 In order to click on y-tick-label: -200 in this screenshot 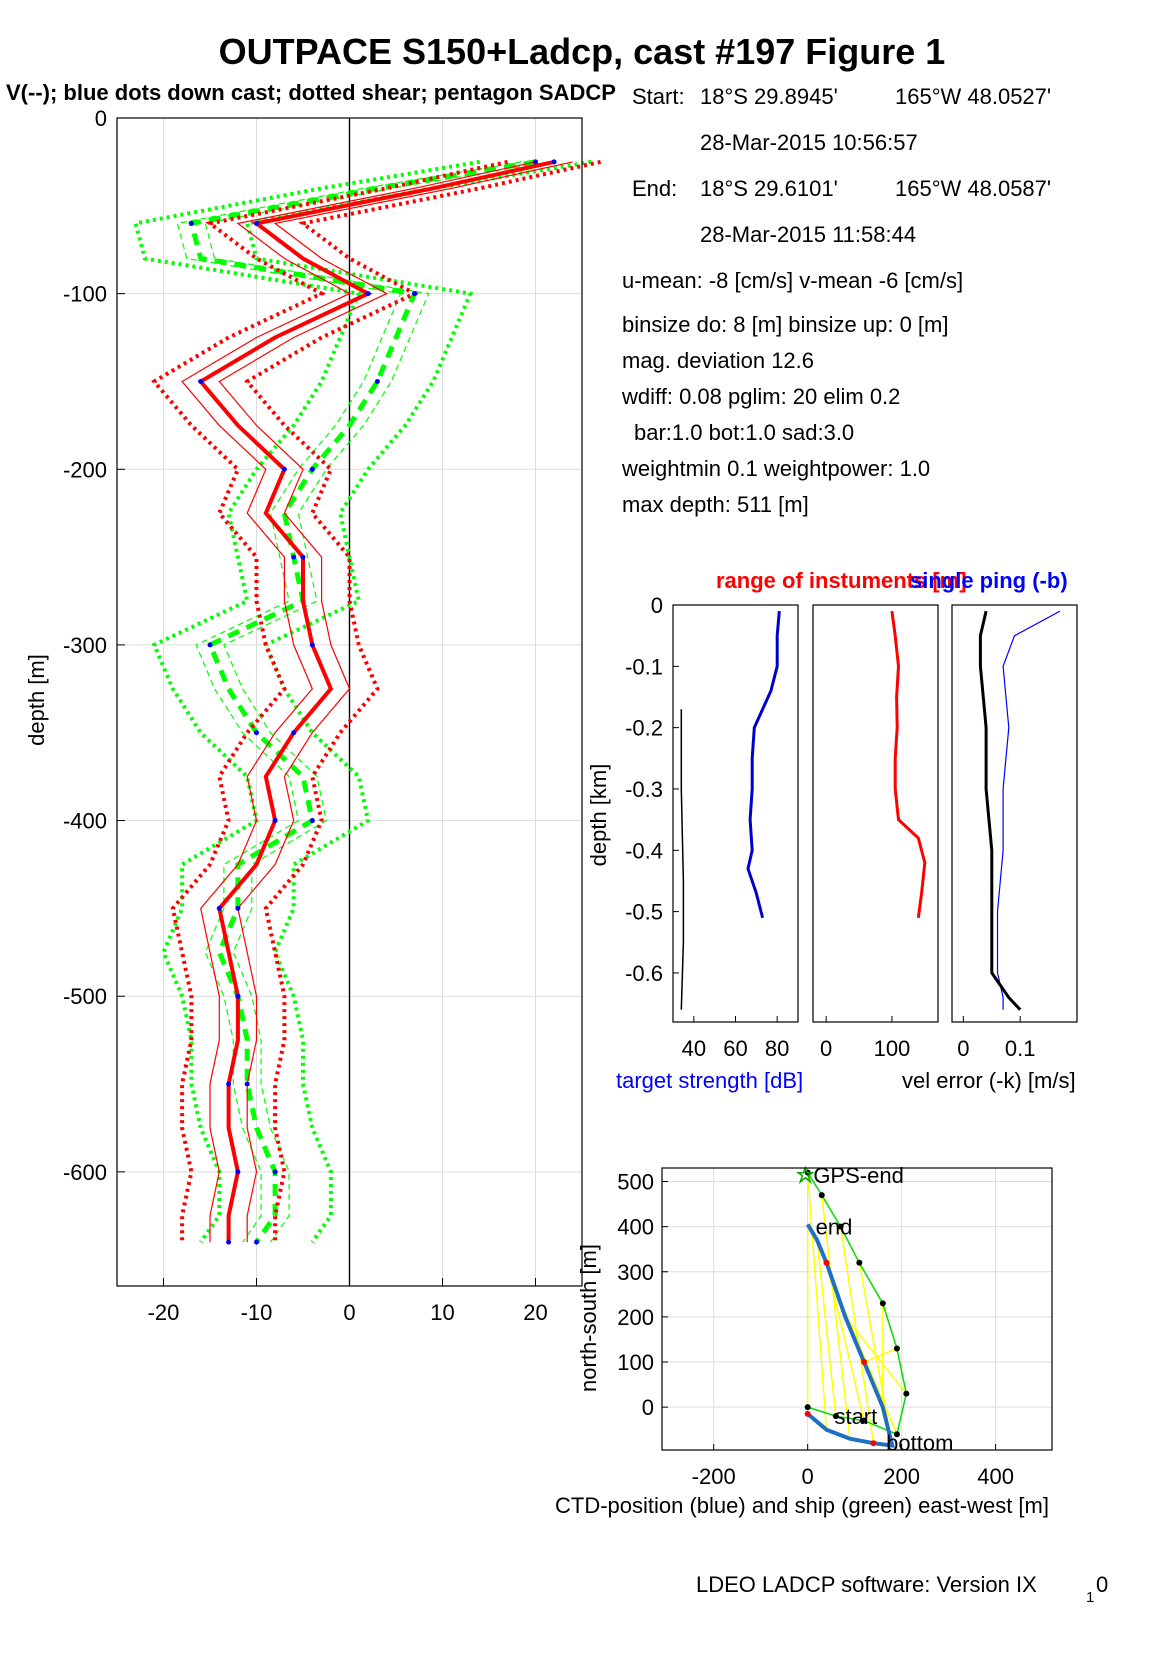, I will do `click(85, 469)`.